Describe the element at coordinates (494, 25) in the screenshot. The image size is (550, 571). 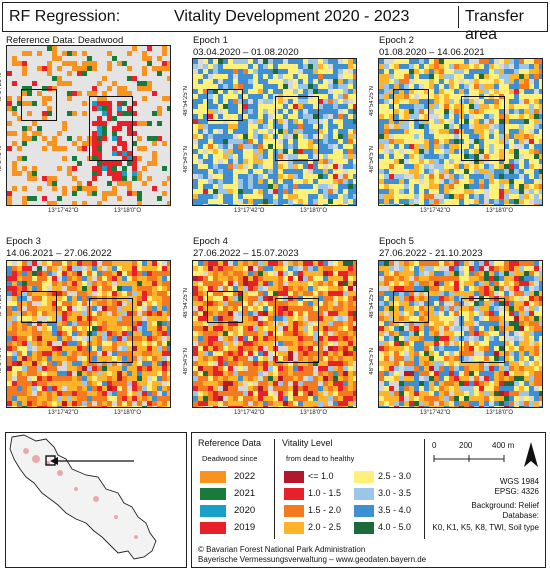
I see `area-title: Transfer area` at that location.